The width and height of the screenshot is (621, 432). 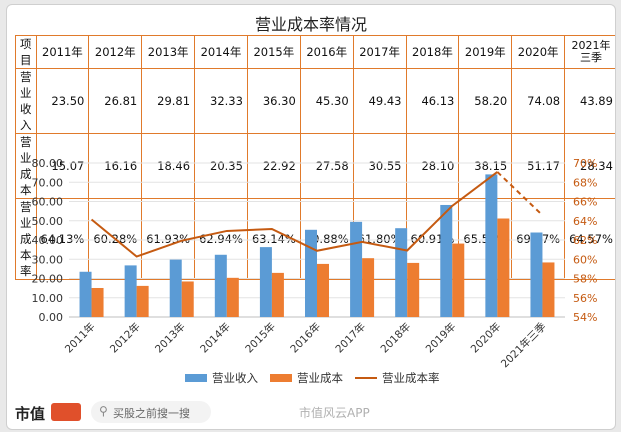 What do you see at coordinates (168, 52) in the screenshot?
I see `table-header-cell: 2013年` at bounding box center [168, 52].